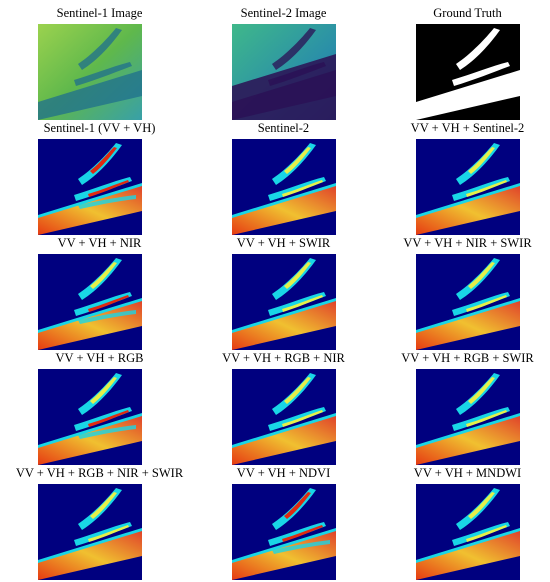 This screenshot has height=582, width=550. I want to click on panel-caption: VV + VH + MNDWI, so click(467, 473).